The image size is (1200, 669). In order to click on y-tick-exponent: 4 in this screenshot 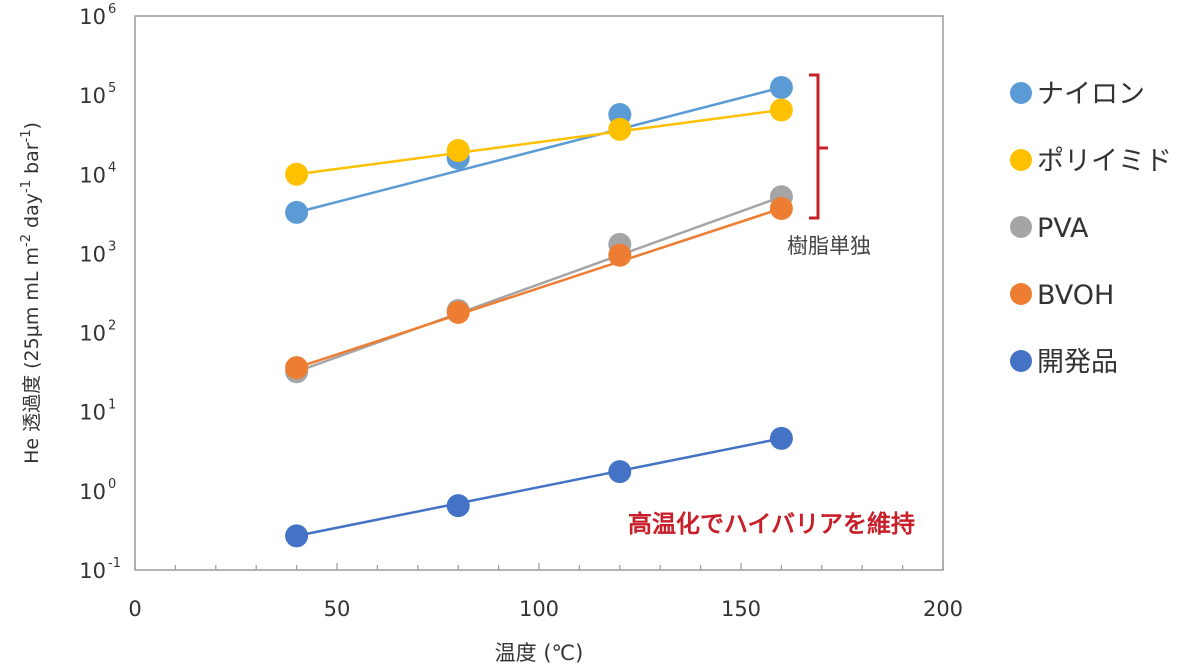, I will do `click(112, 167)`.